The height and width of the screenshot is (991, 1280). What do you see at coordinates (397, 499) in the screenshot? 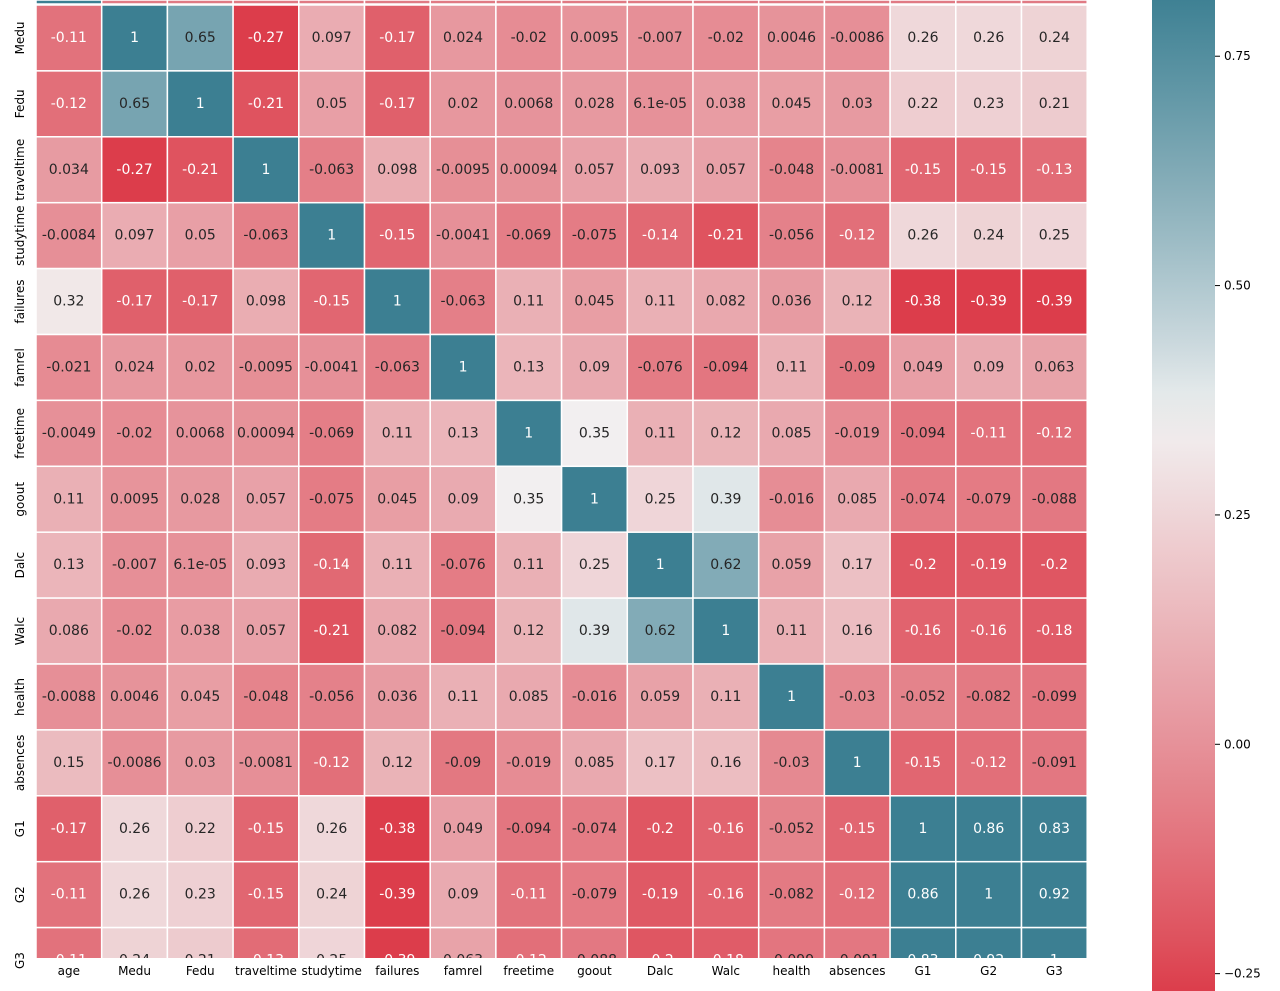
I see `cell-goout-failures` at bounding box center [397, 499].